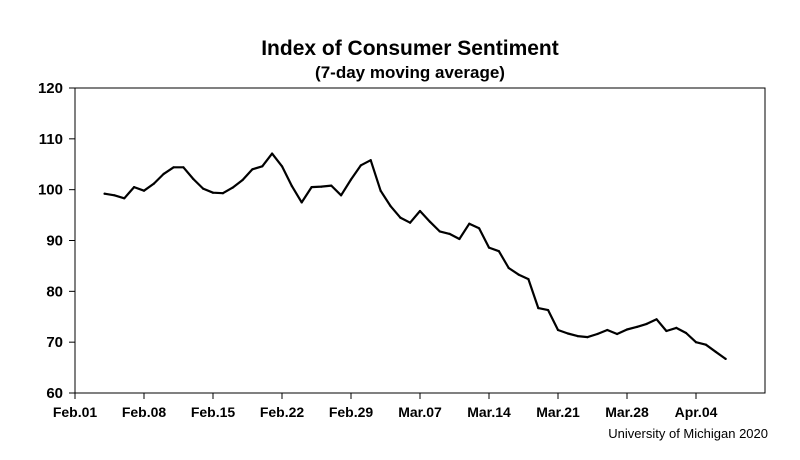 The height and width of the screenshot is (460, 800). What do you see at coordinates (420, 412) in the screenshot?
I see `x-tick-label: Mar.07` at bounding box center [420, 412].